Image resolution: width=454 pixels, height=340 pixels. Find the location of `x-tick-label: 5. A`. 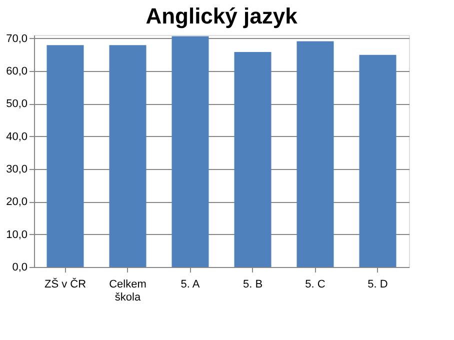

x-tick-label: 5. A is located at coordinates (190, 284).